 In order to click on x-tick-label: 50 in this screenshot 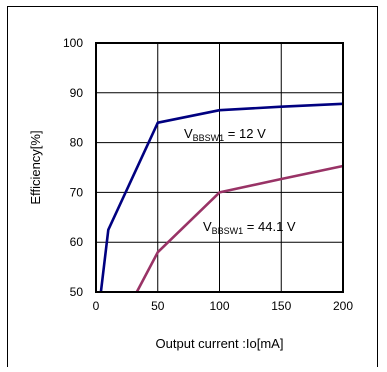, I will do `click(158, 306)`.